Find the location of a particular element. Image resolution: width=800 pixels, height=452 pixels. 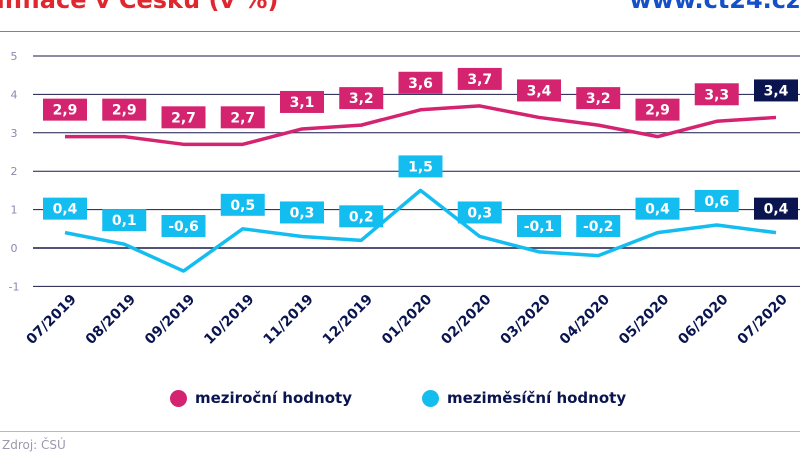

site-url: www.ct24.cz is located at coordinates (714, 7).